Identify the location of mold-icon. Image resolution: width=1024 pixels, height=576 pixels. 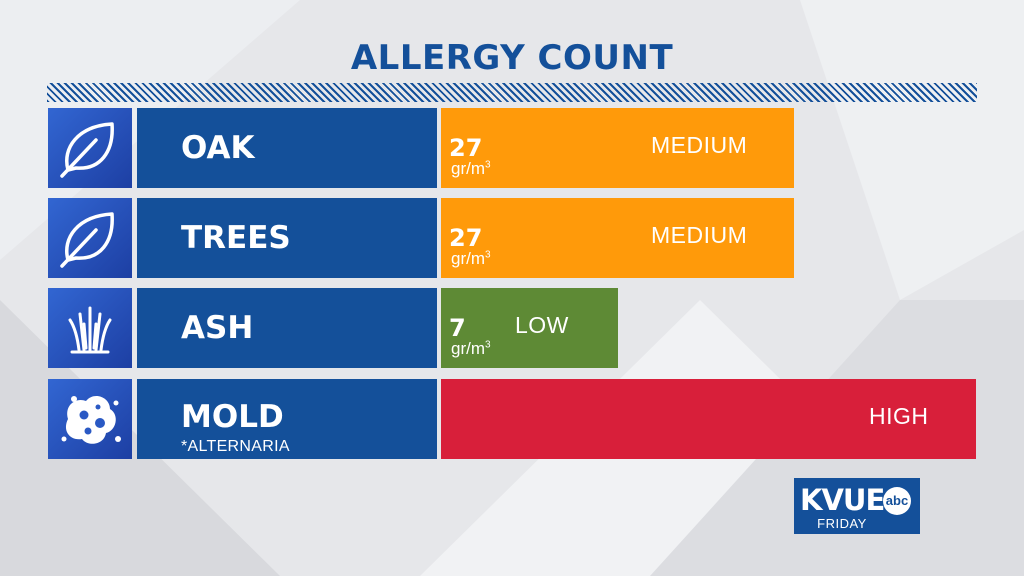
(91, 419).